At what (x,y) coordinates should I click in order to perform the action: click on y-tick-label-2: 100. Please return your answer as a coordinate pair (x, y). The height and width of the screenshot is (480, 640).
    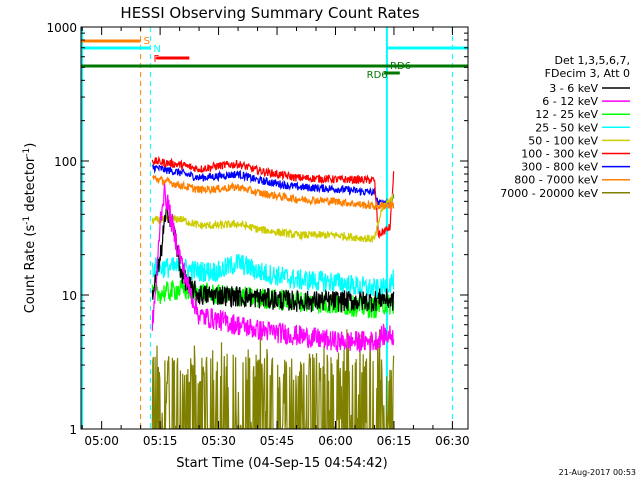
    Looking at the image, I should click on (65, 162).